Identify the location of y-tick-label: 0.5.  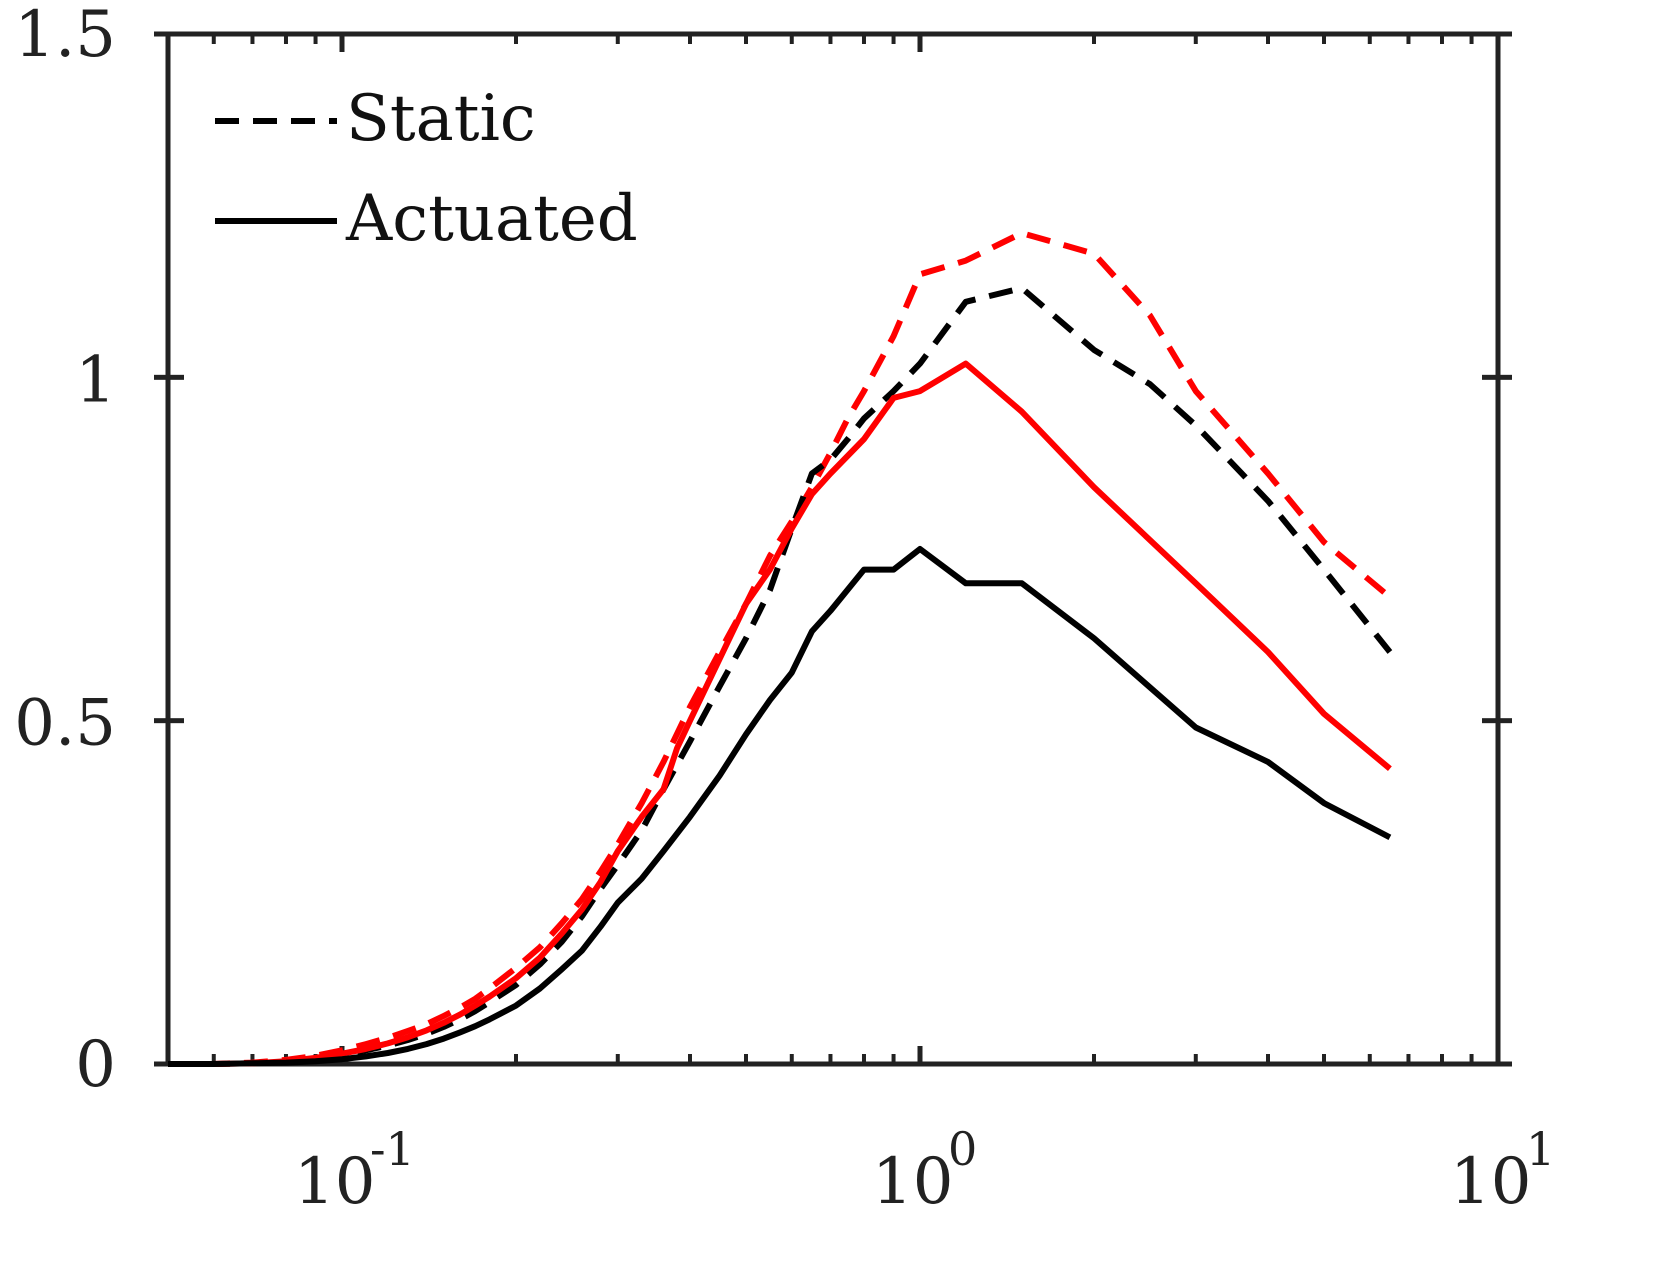
(65, 724).